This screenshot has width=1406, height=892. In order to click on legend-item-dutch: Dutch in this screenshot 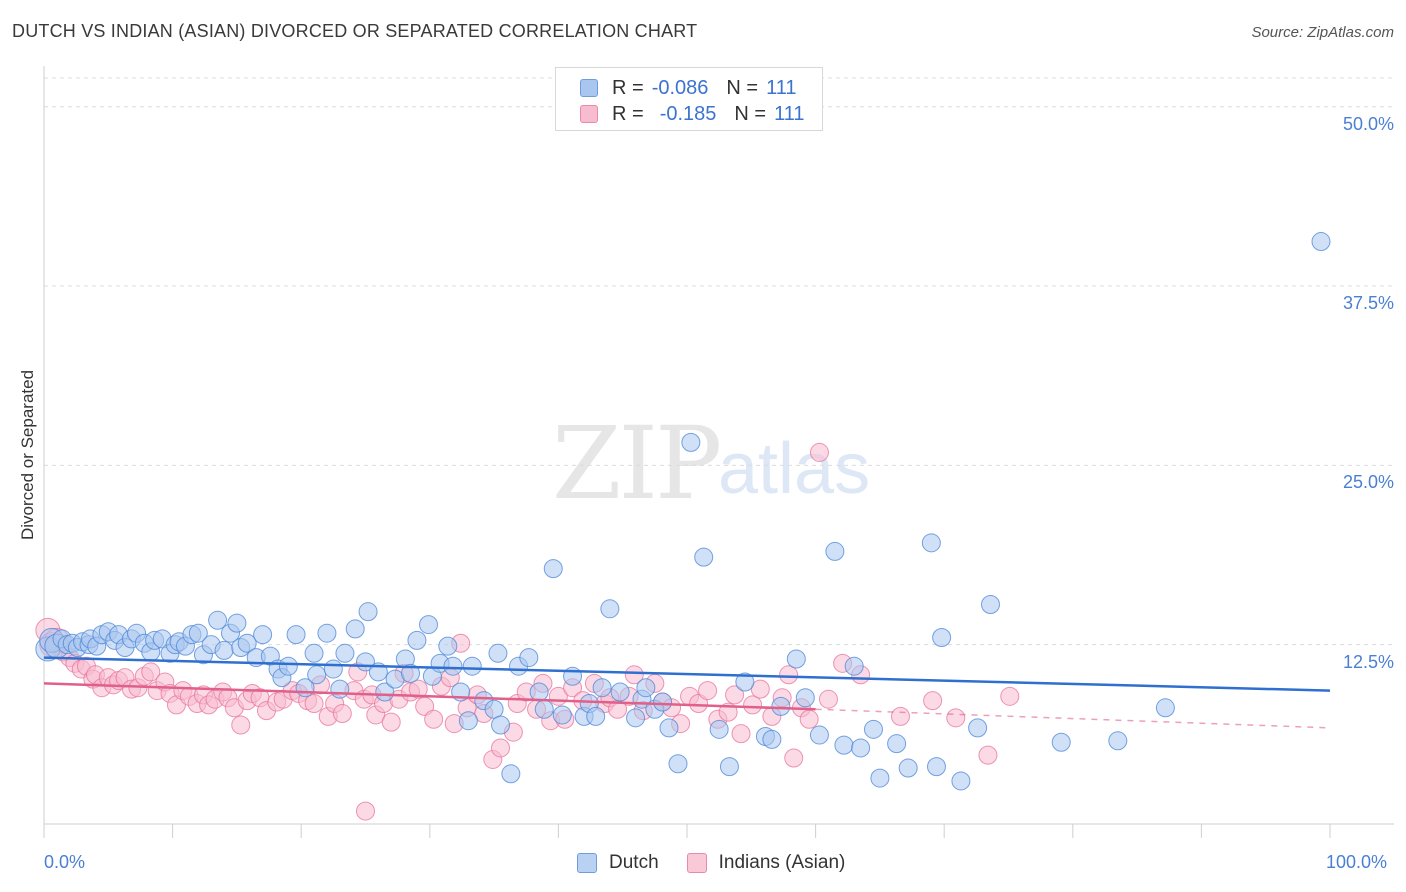, I will do `click(618, 863)`.